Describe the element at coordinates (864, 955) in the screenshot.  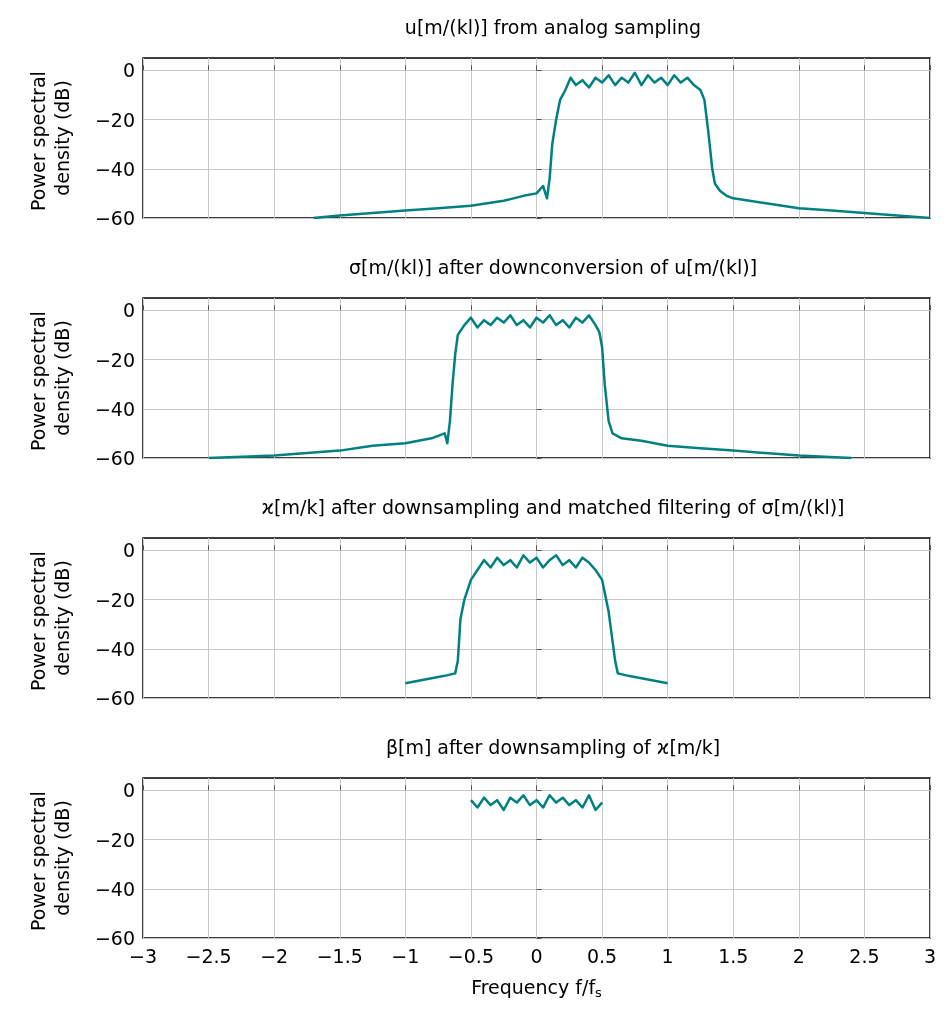
I see `x-tick-label: 2.5` at that location.